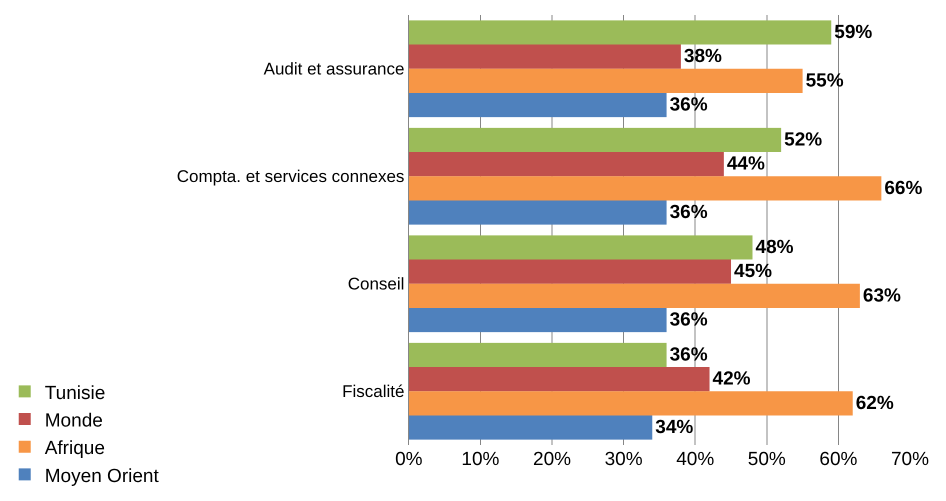 This screenshot has height=501, width=946. Describe the element at coordinates (334, 69) in the screenshot. I see `y-tick-label: Audit et assurance` at that location.